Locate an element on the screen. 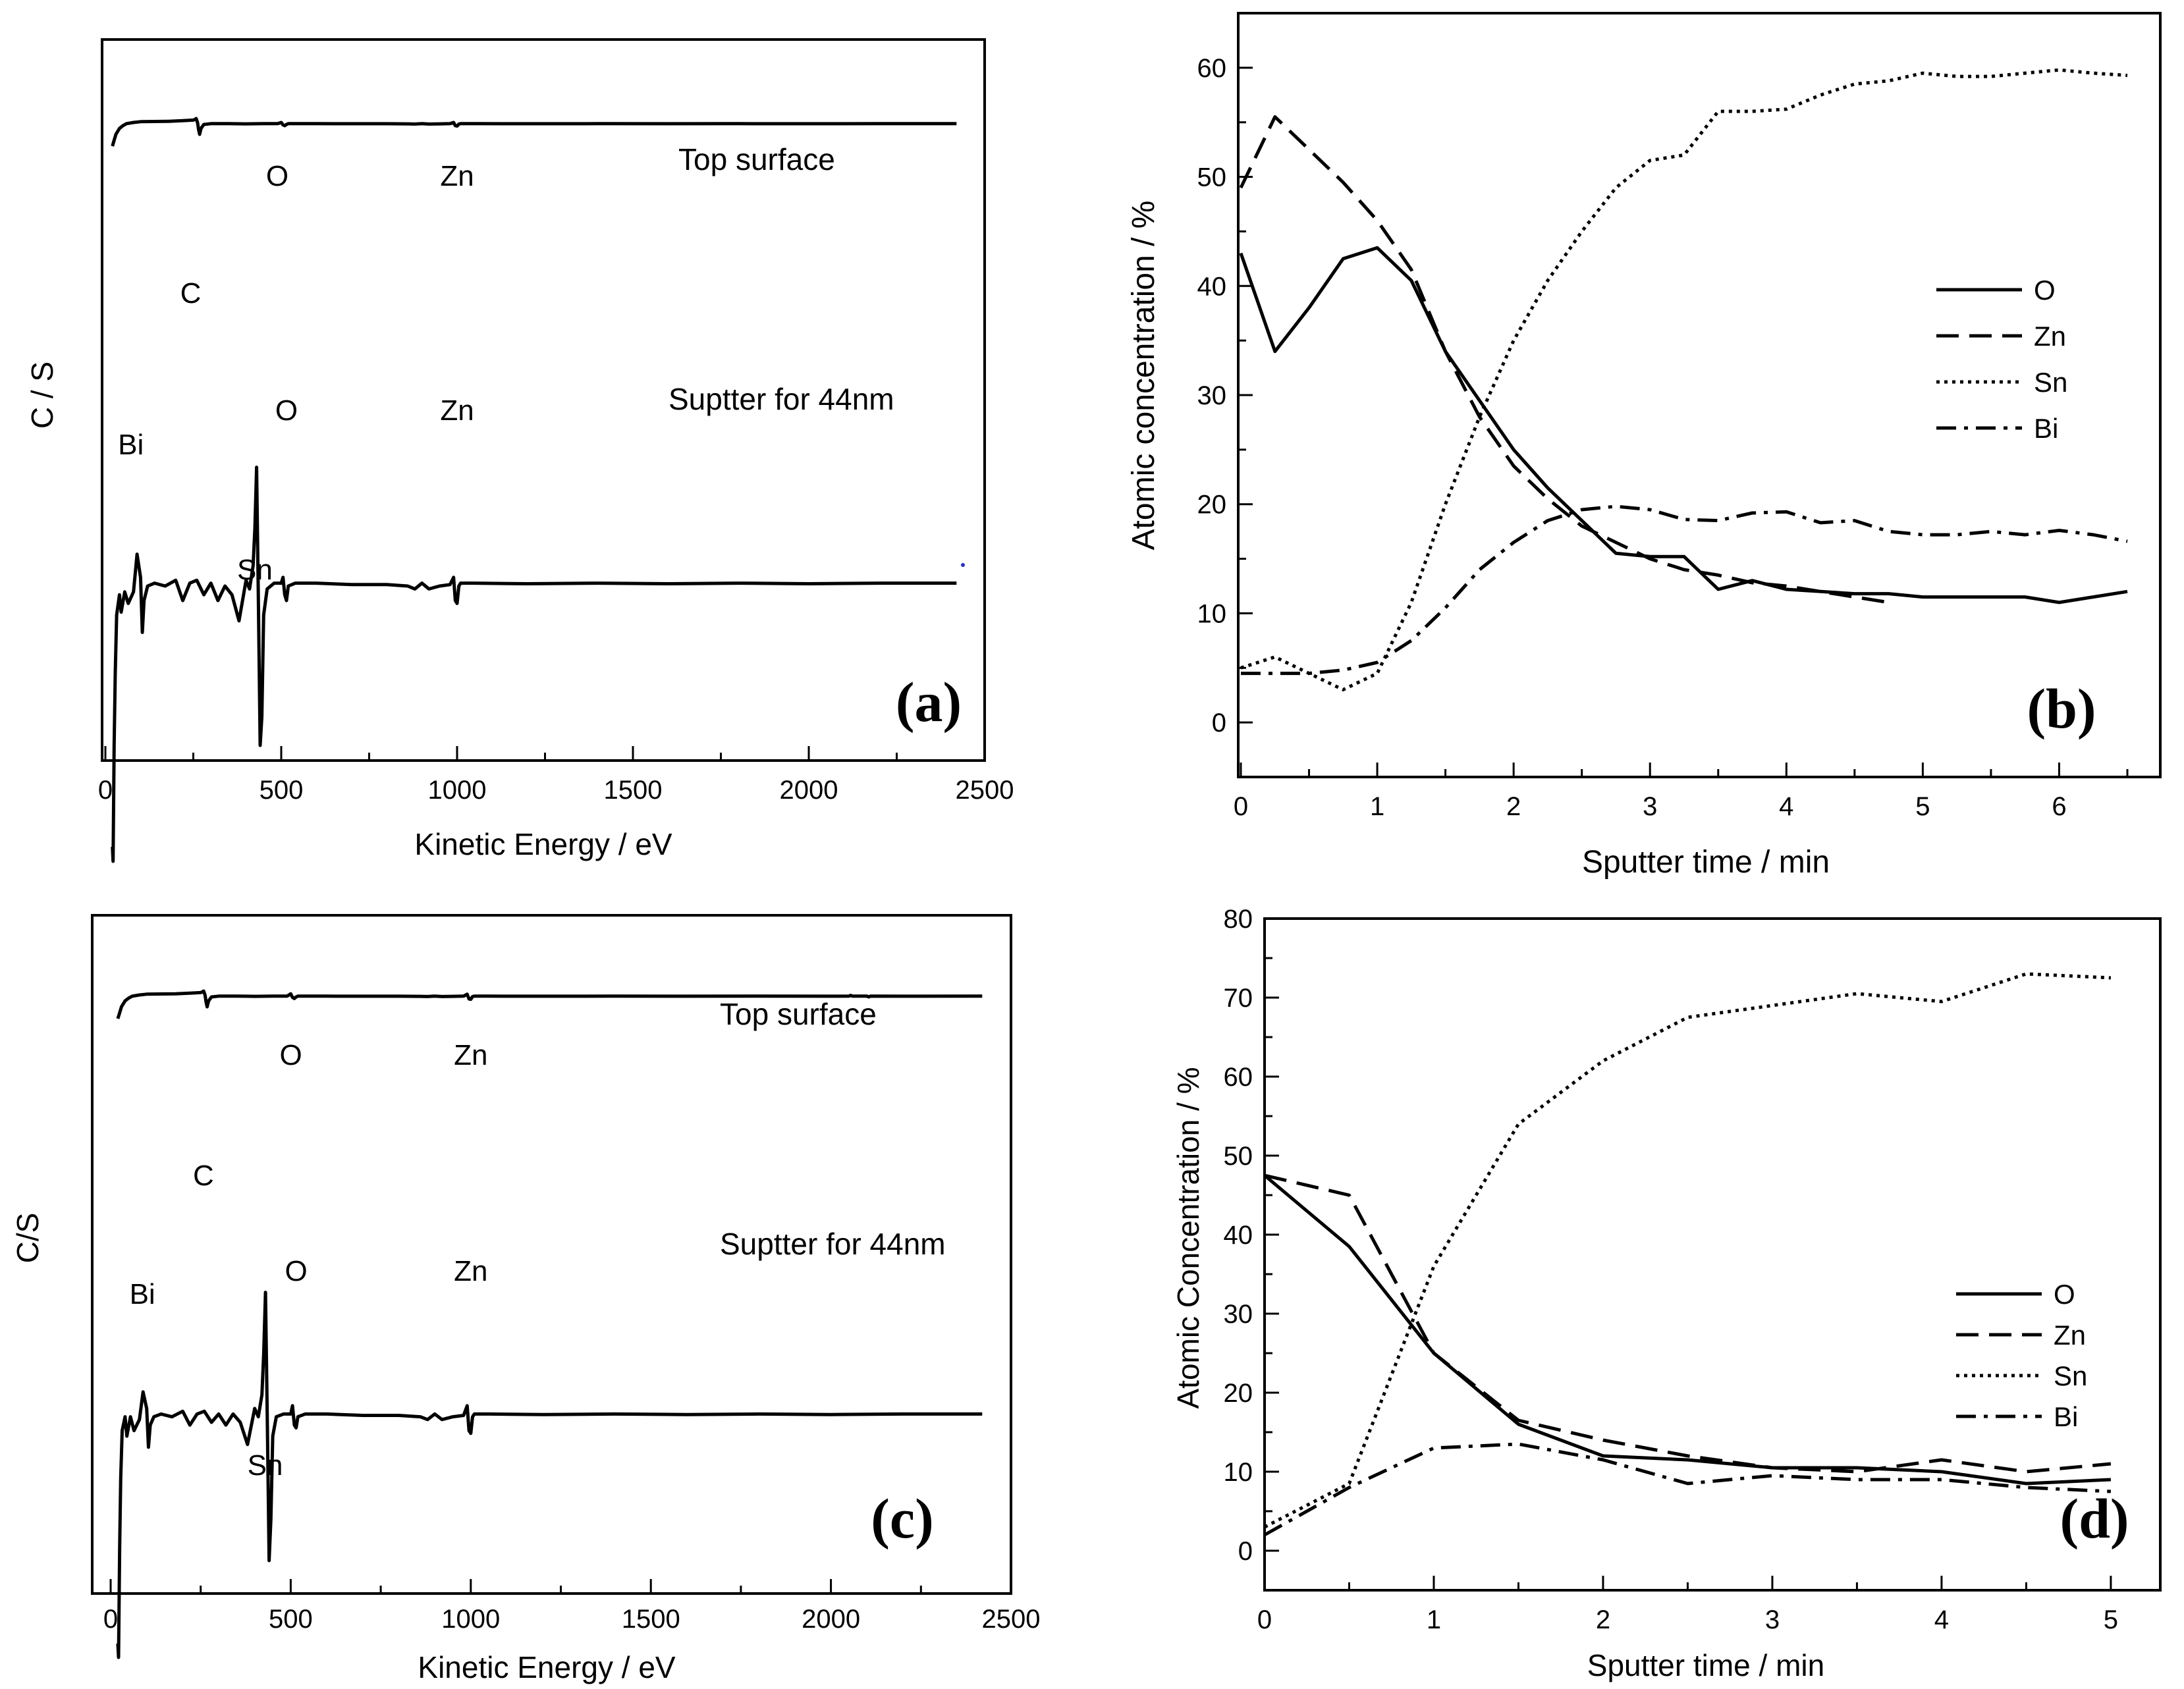 The image size is (2184, 1689). panel-letter: (c) is located at coordinates (902, 1519).